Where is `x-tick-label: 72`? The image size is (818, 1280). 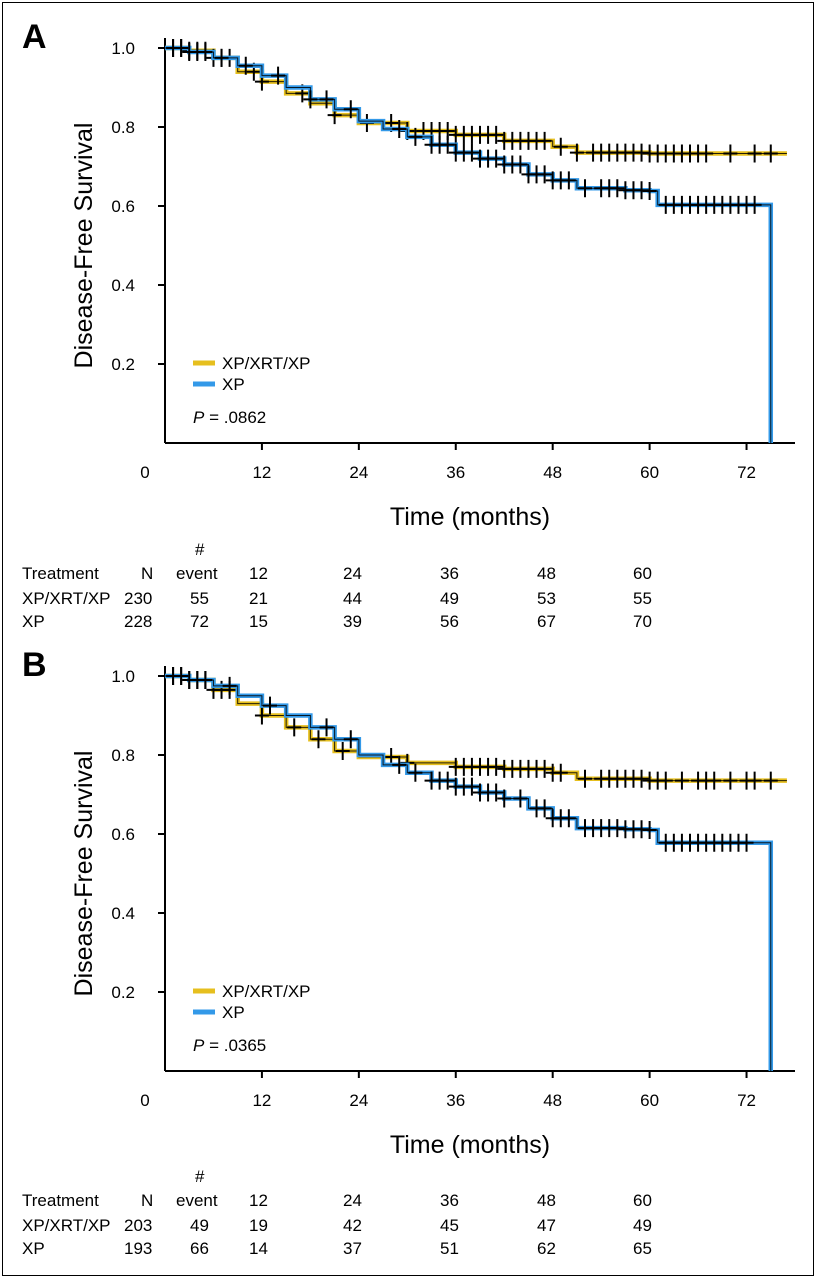
x-tick-label: 72 is located at coordinates (746, 1100).